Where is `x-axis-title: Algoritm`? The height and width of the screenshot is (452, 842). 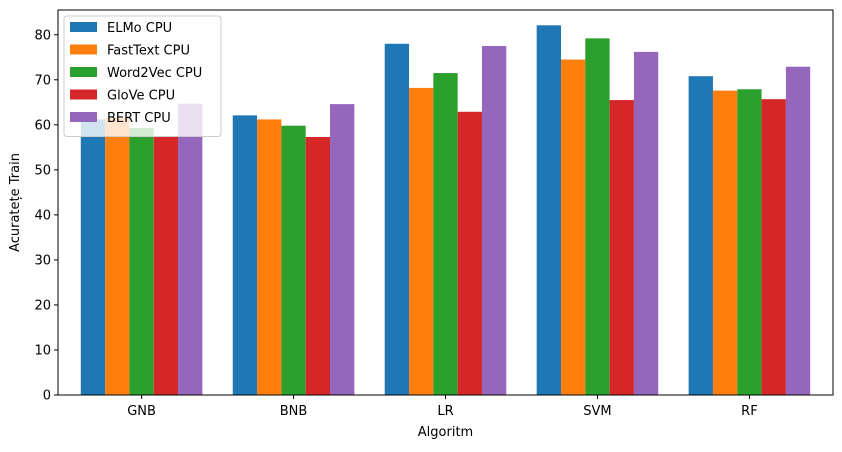 x-axis-title: Algoritm is located at coordinates (445, 432).